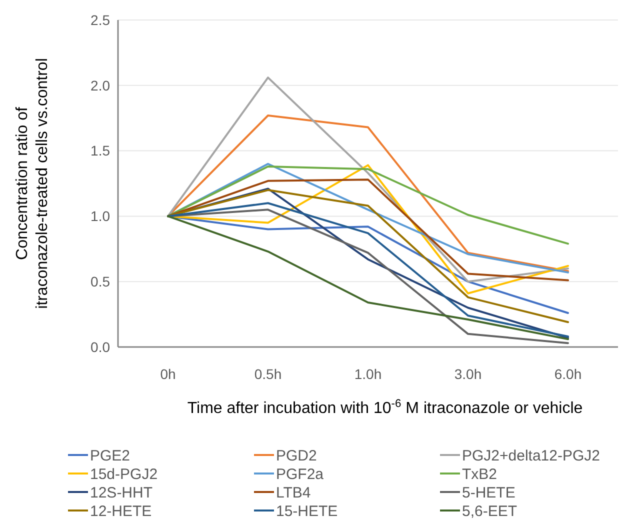 The image size is (625, 527). I want to click on legend-label: PGE2, so click(110, 455).